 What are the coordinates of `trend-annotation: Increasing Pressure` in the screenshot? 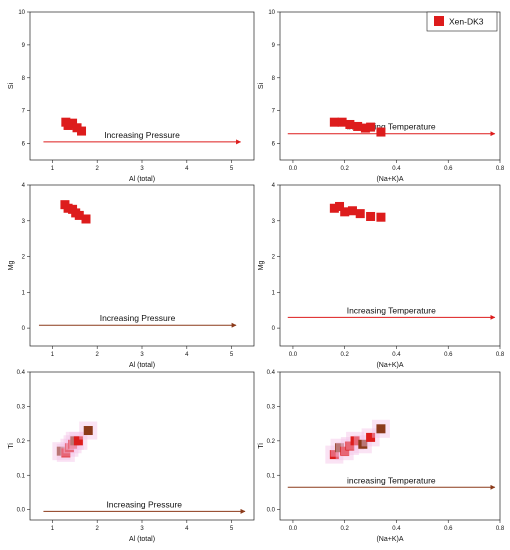 It's located at (142, 135).